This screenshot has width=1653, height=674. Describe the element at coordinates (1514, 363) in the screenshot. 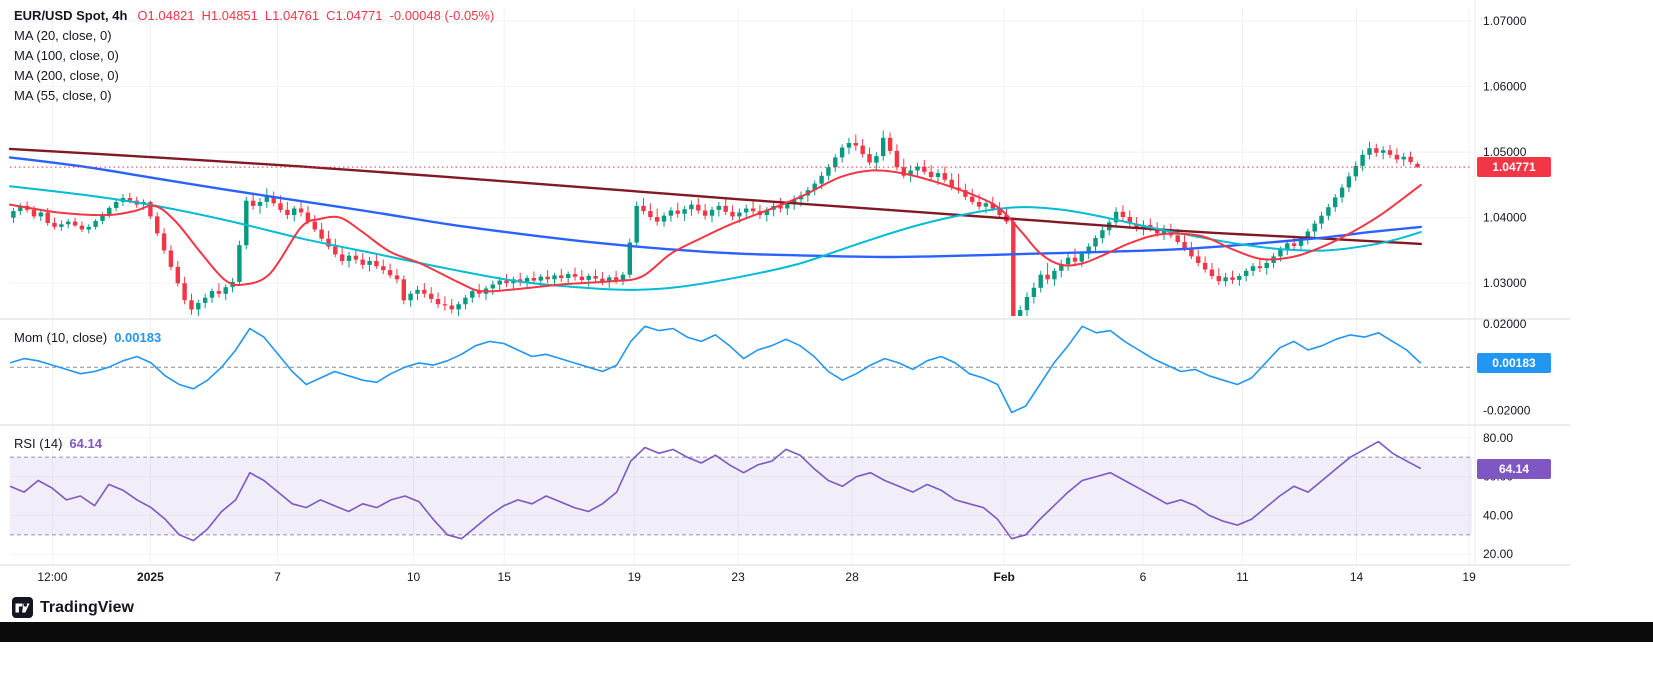

I see `momentum-value-badge: 0.00183` at that location.